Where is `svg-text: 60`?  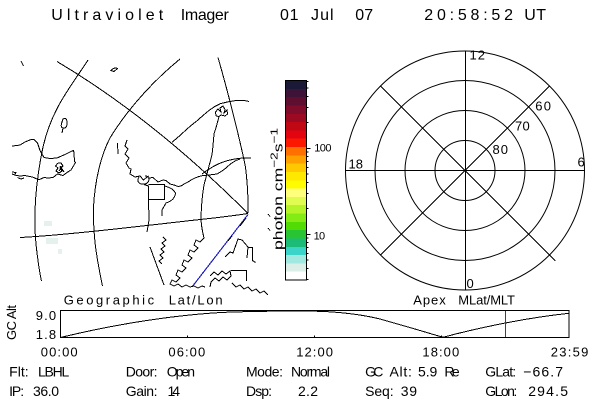
svg-text: 60 is located at coordinates (543, 105).